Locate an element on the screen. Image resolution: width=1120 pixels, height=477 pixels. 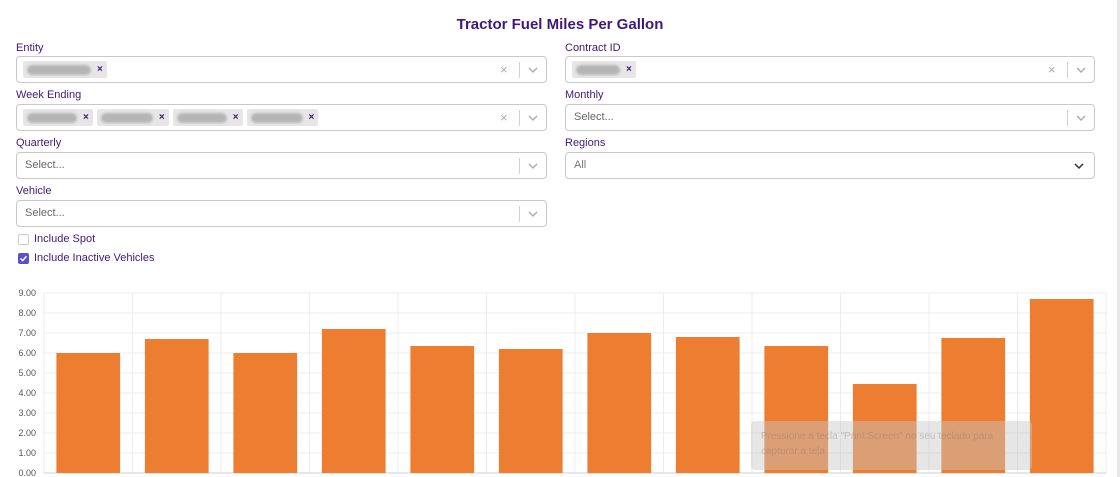
regions-value: All is located at coordinates (580, 165).